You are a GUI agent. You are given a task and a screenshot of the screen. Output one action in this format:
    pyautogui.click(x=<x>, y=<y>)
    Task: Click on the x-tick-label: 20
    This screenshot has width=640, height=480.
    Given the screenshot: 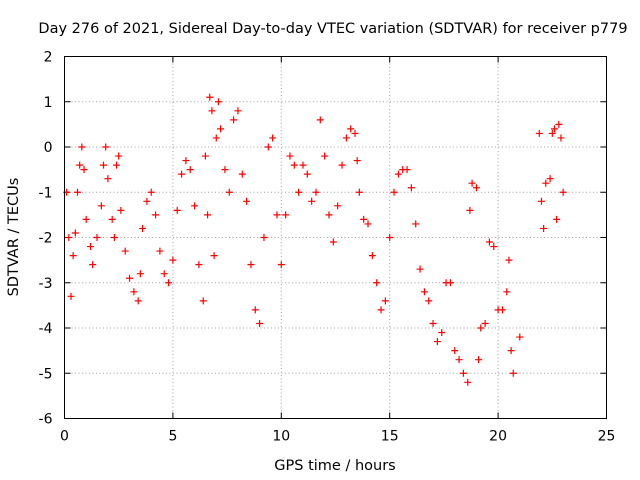 What is the action you would take?
    pyautogui.click(x=498, y=437)
    